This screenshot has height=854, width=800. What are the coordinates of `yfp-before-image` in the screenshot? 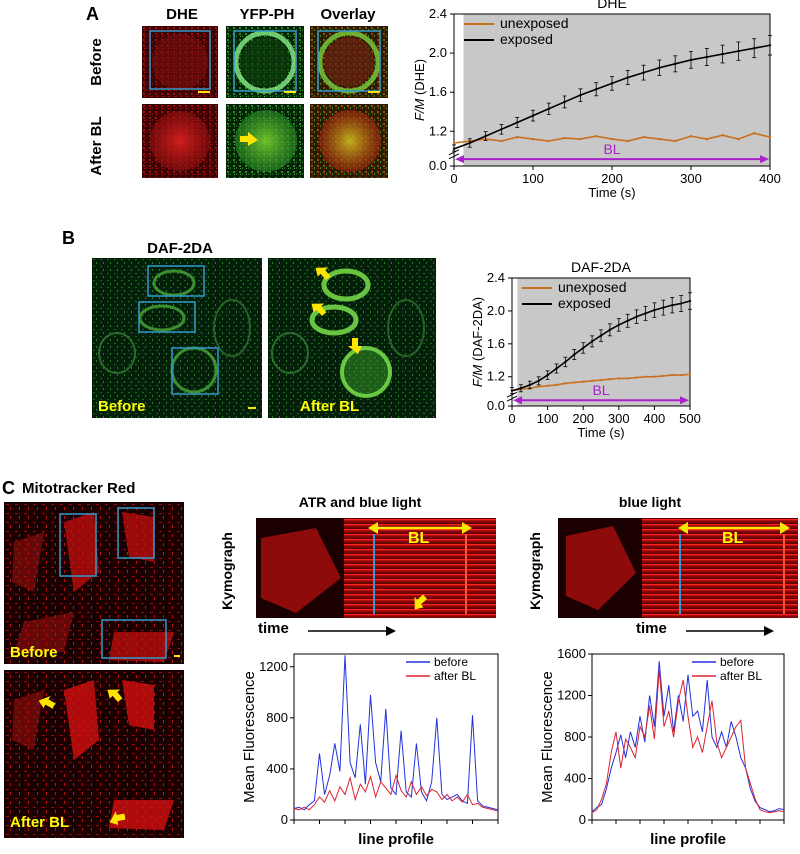 It's located at (265, 62).